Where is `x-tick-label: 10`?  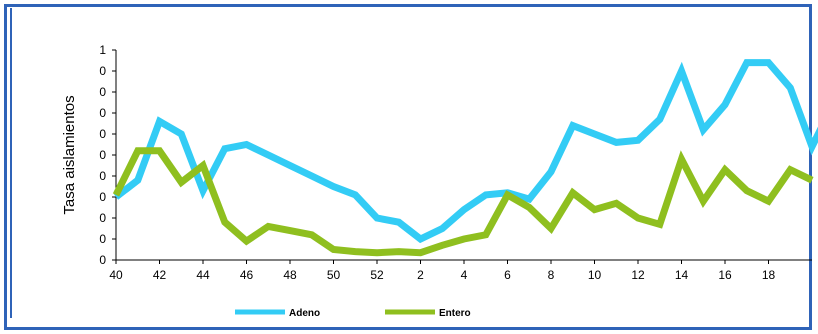
x-tick-label: 10 is located at coordinates (595, 275).